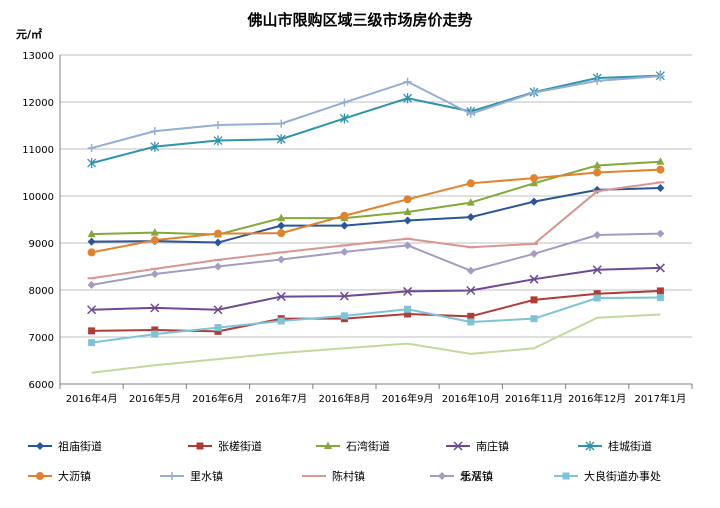 The width and height of the screenshot is (720, 508). I want to click on legend-item: 石湾街道, so click(353, 446).